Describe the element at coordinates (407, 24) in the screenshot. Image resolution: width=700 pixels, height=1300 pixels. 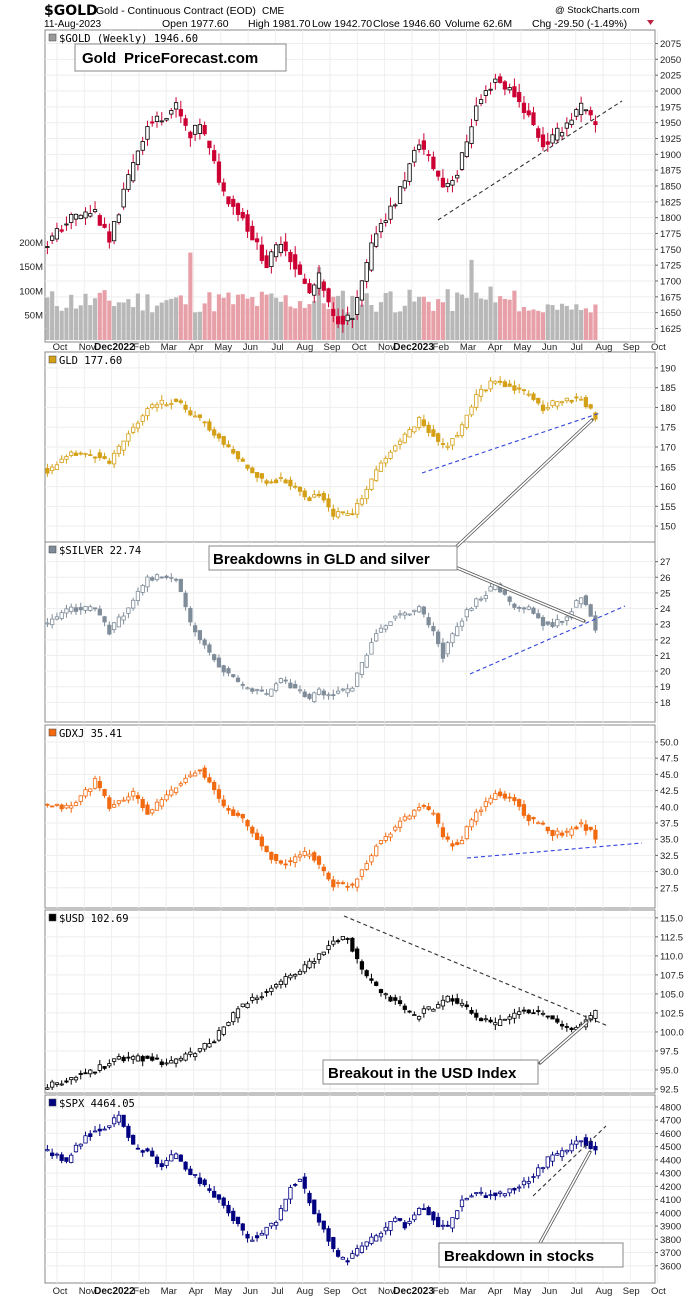
I see `header-close: Close 1946.60` at that location.